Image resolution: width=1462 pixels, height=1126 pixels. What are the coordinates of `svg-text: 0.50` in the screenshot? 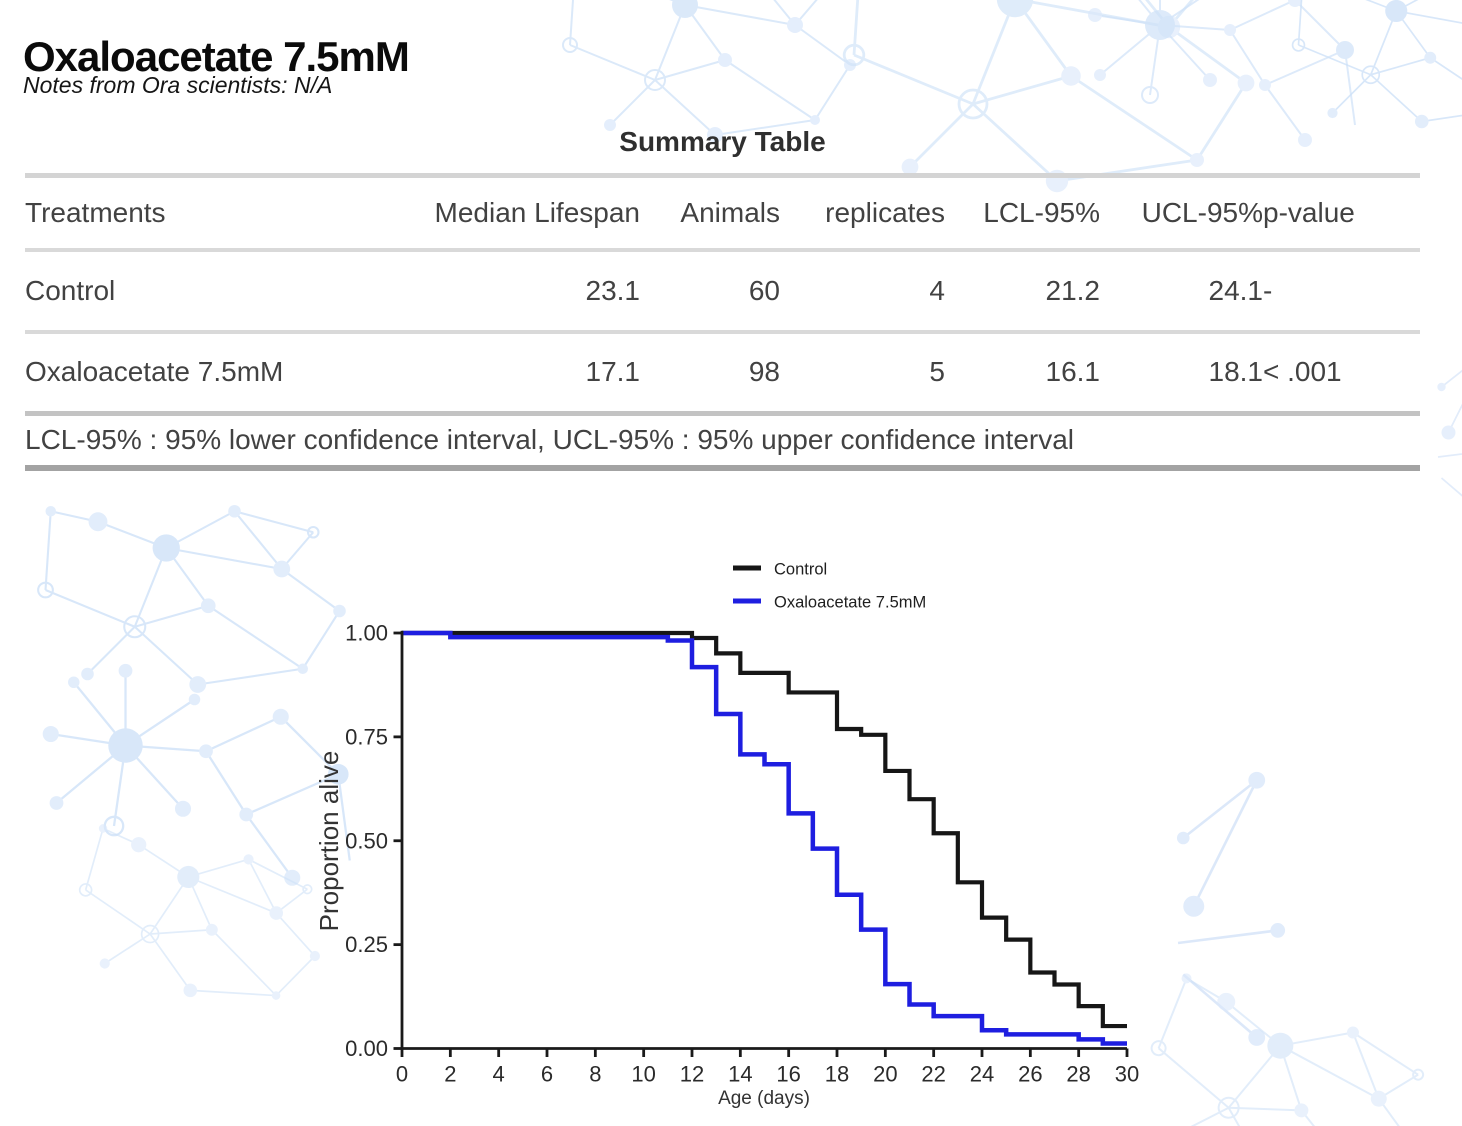 It's located at (366, 840).